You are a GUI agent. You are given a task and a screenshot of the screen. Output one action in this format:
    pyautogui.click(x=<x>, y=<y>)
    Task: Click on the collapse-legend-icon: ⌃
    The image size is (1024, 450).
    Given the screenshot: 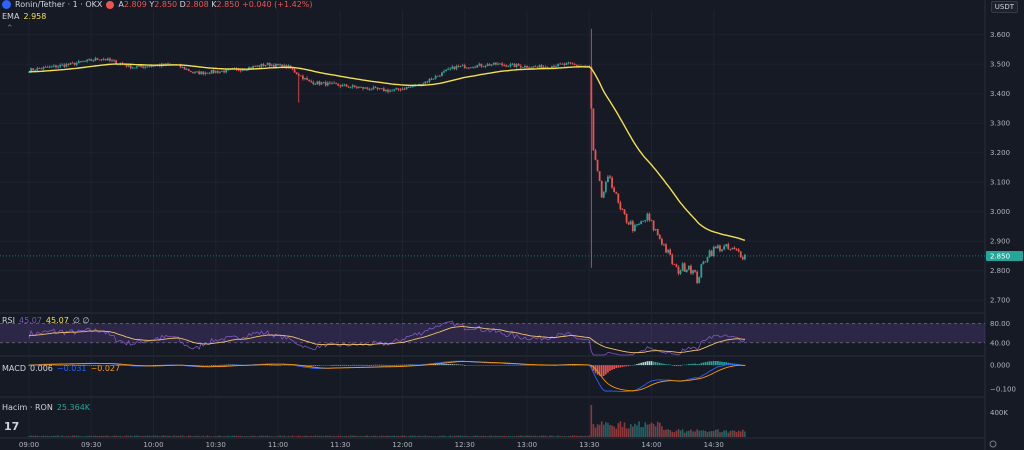 What is the action you would take?
    pyautogui.click(x=10, y=29)
    